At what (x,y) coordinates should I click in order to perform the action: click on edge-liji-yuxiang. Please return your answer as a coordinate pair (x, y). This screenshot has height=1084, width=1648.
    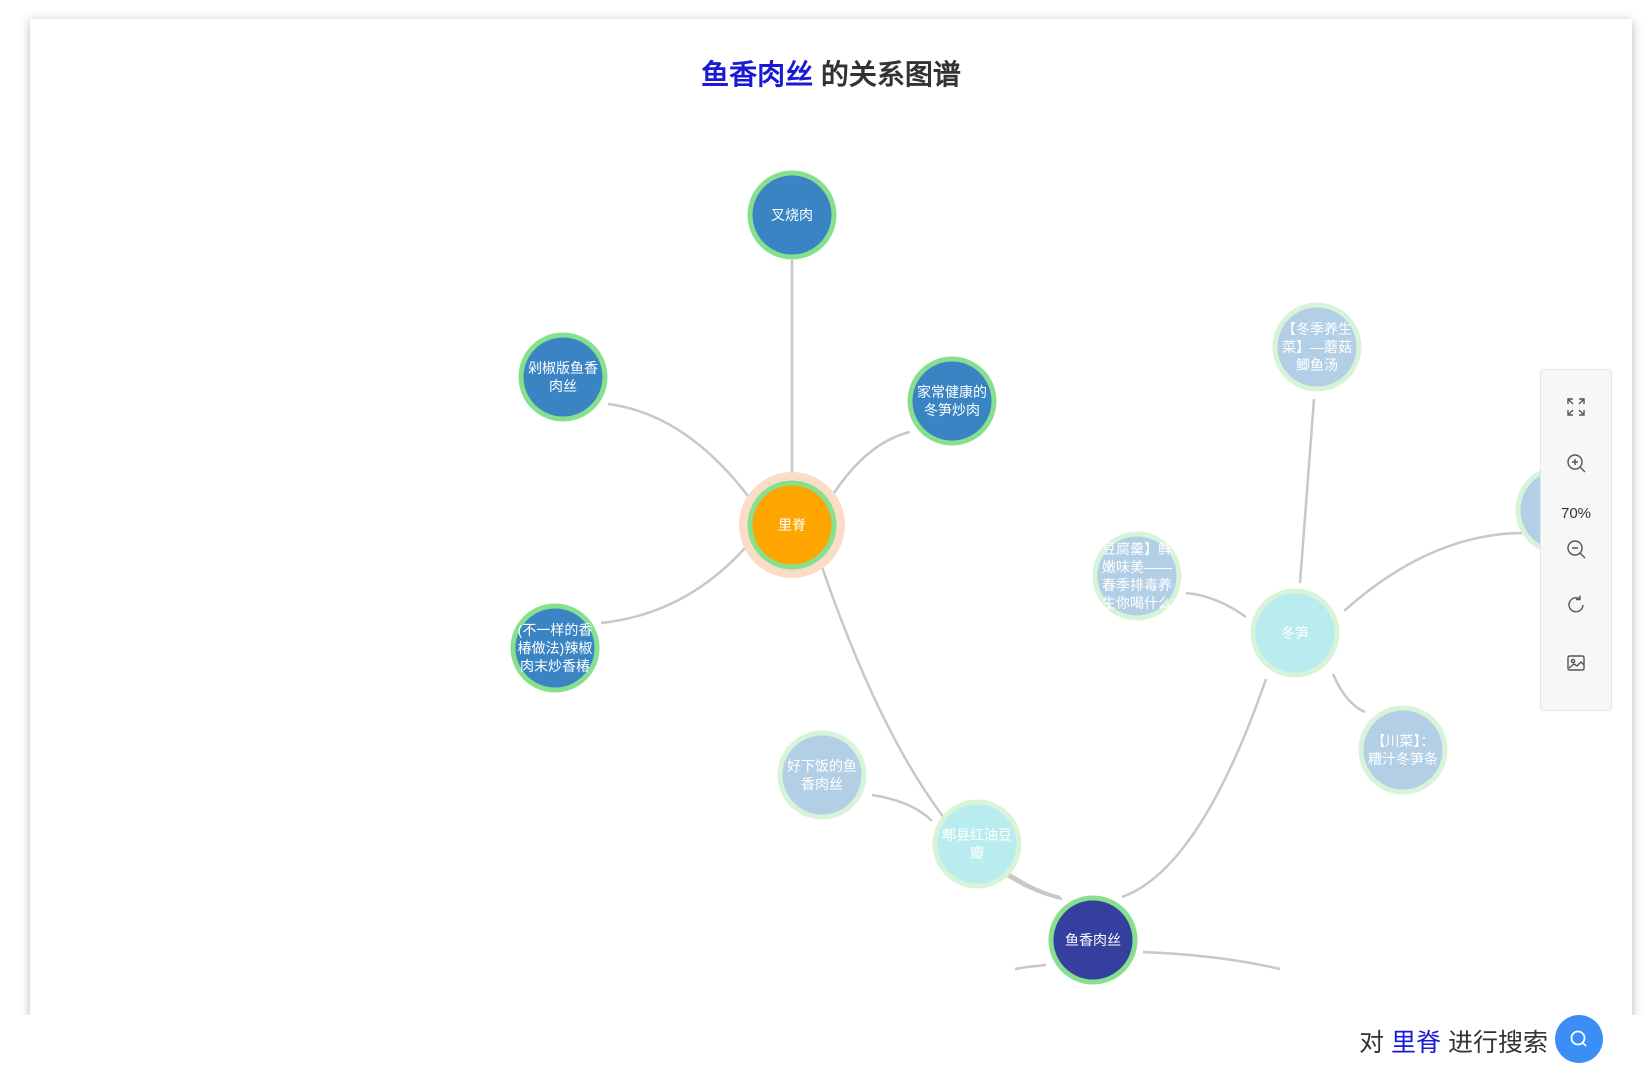
    Looking at the image, I should click on (941, 733).